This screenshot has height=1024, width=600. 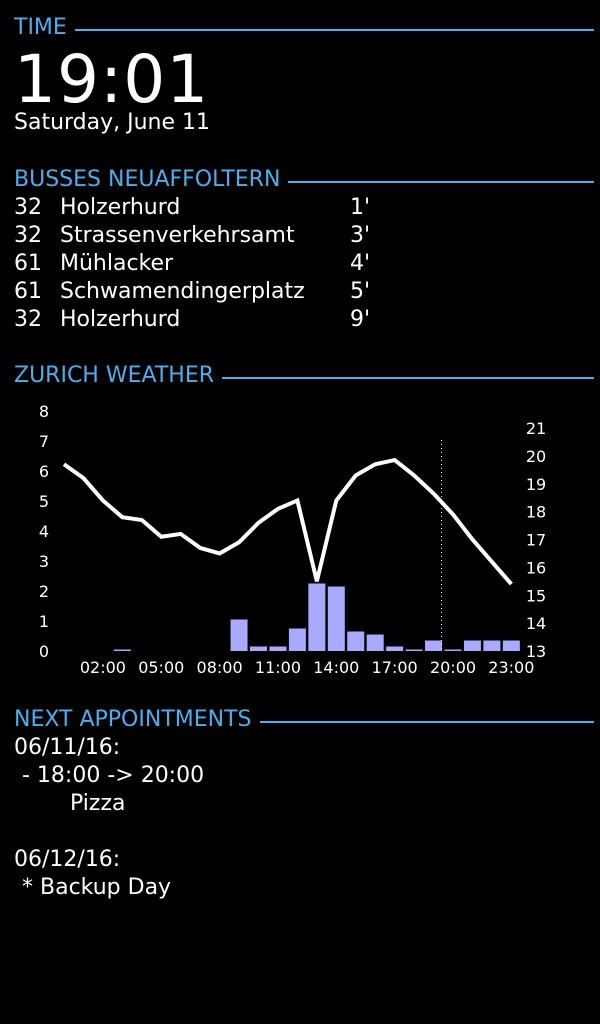 What do you see at coordinates (360, 291) in the screenshot?
I see `bus-eta: 5'` at bounding box center [360, 291].